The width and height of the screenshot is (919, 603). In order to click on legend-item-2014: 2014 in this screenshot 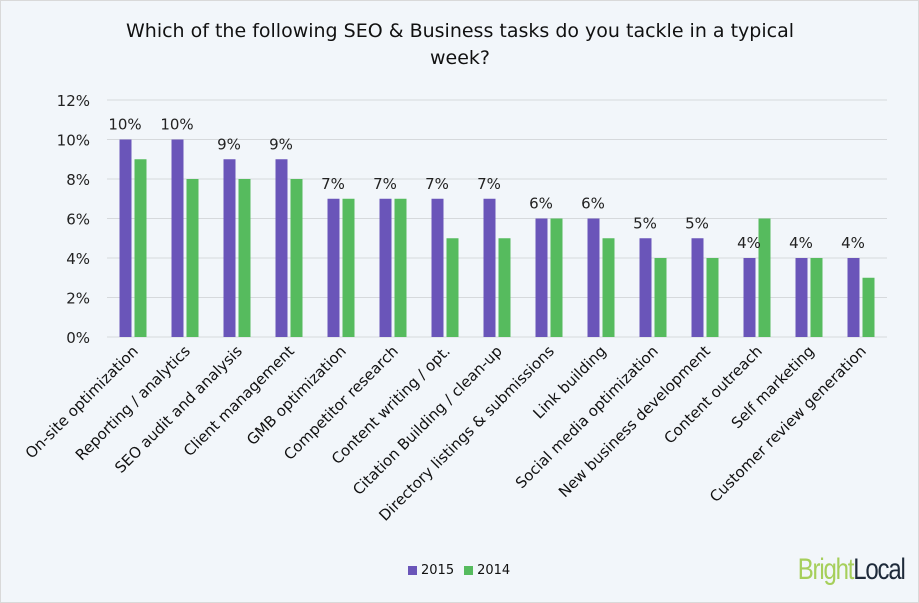, I will do `click(487, 570)`.